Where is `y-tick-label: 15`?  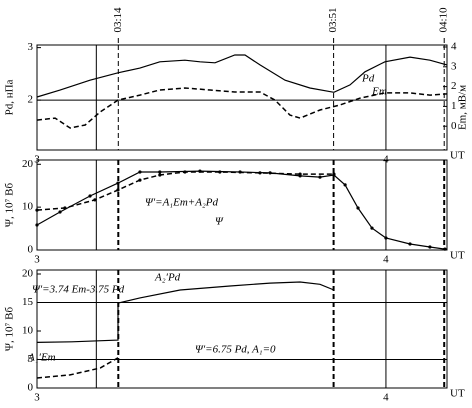 y-tick-label: 15 is located at coordinates (28, 302).